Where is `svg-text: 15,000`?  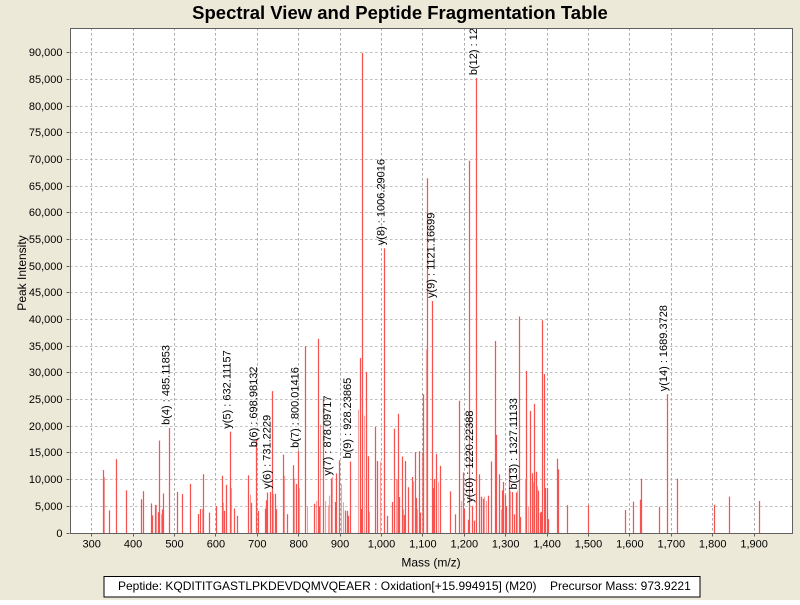 svg-text: 15,000 is located at coordinates (46, 453).